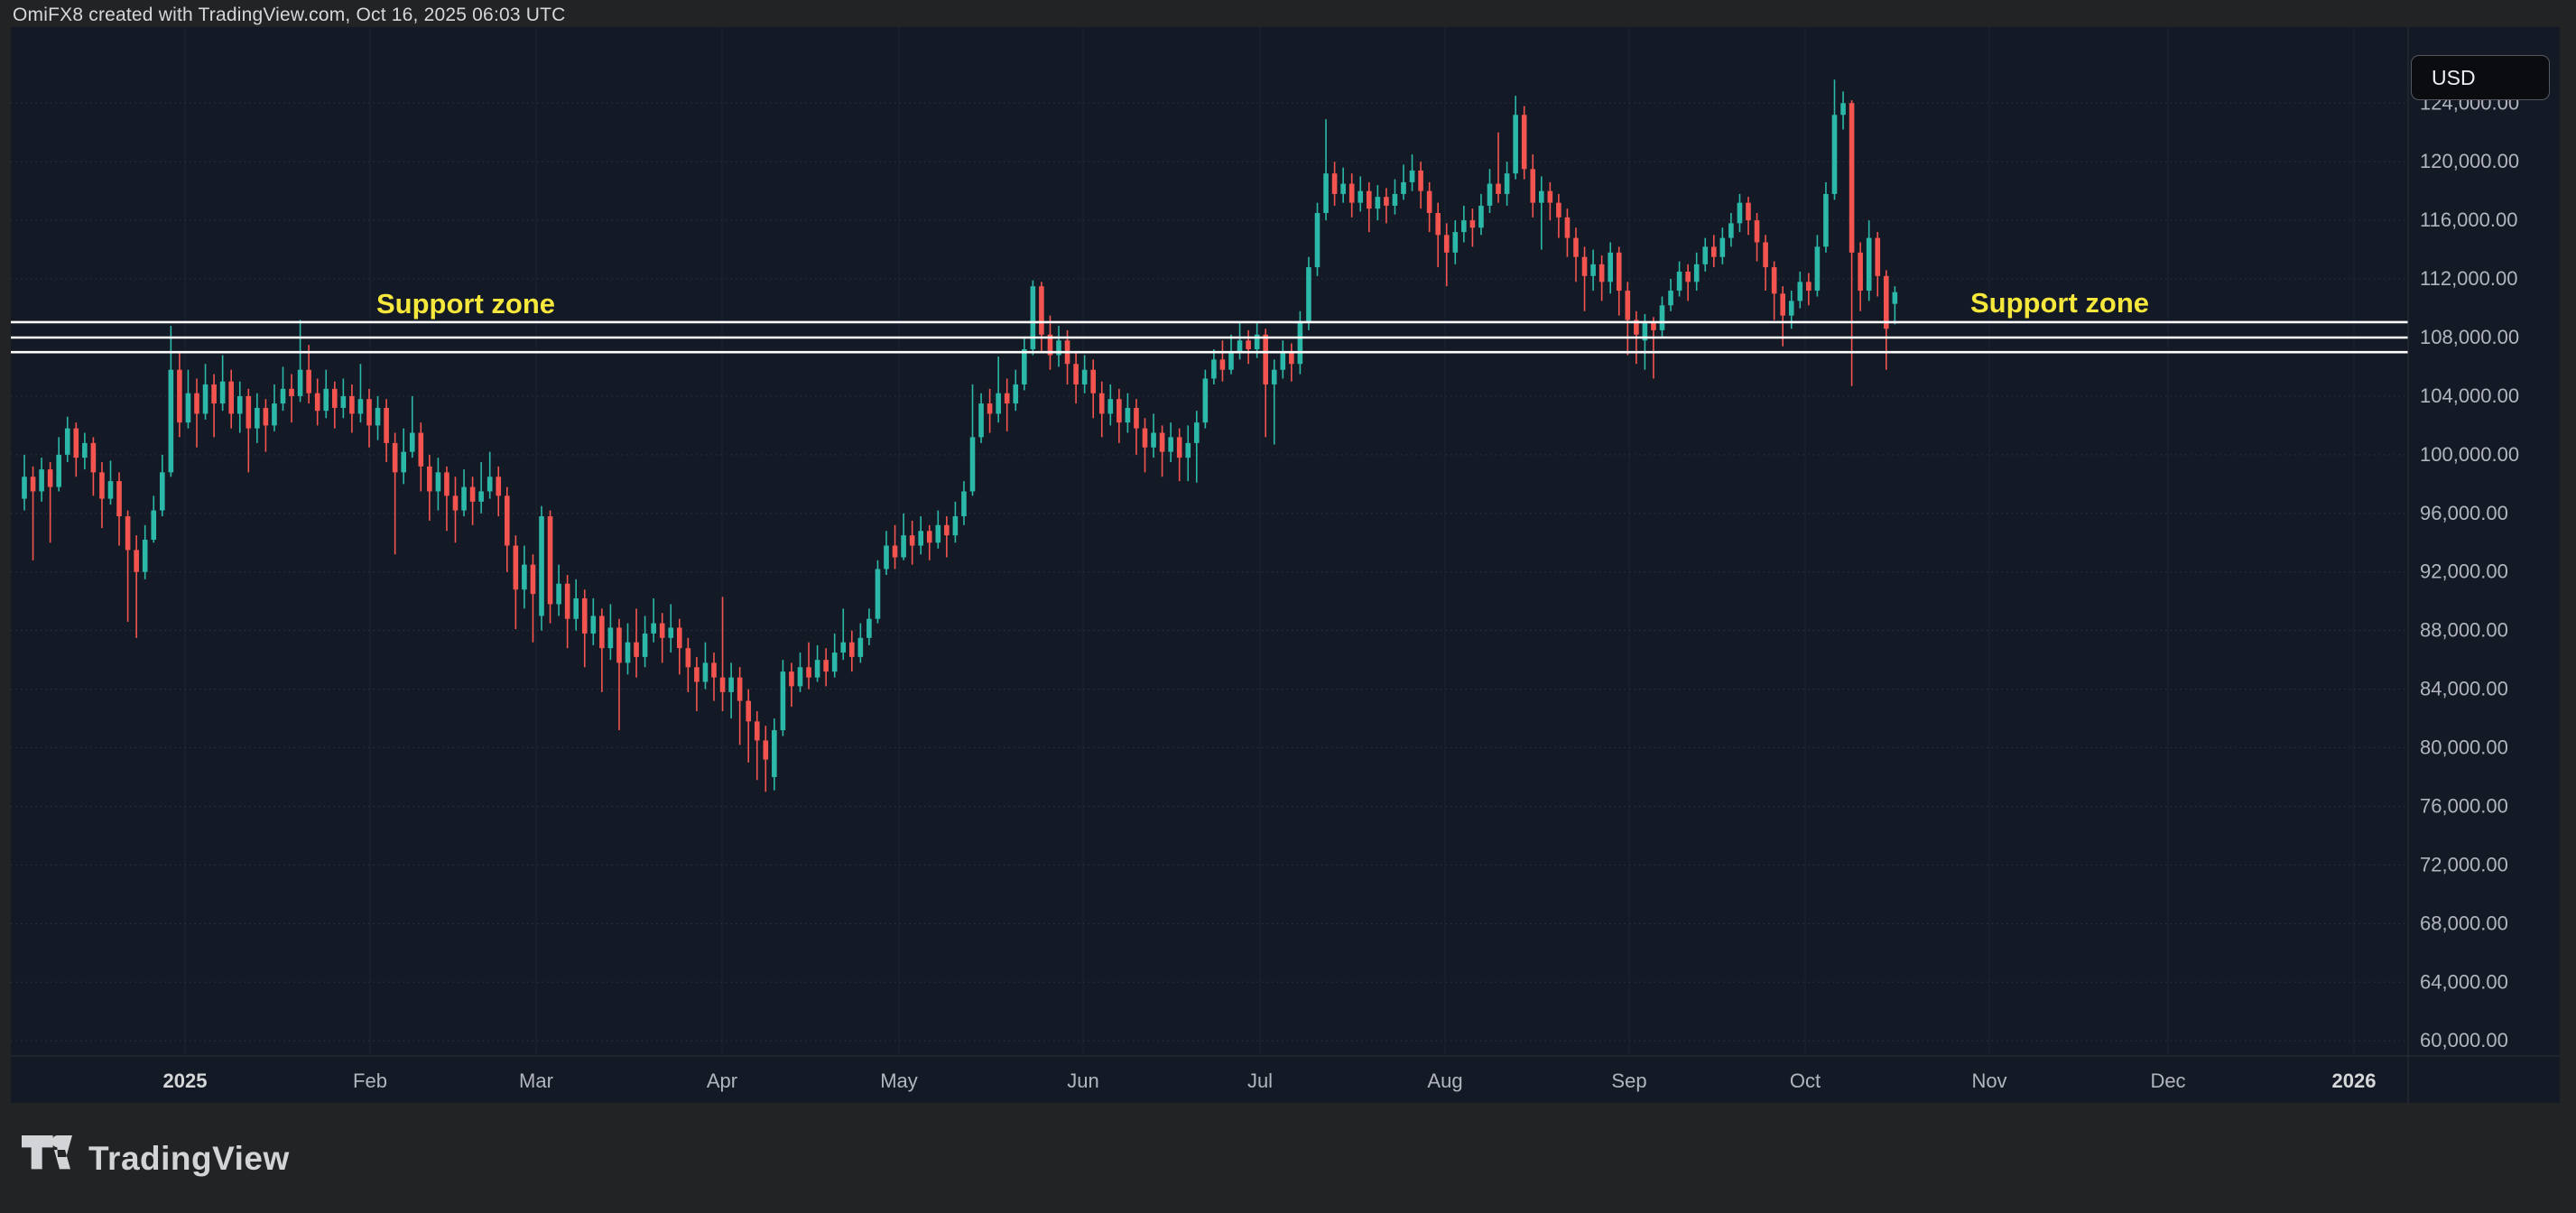 This screenshot has width=2576, height=1213. What do you see at coordinates (1806, 1080) in the screenshot?
I see `time-tick-label: Oct` at bounding box center [1806, 1080].